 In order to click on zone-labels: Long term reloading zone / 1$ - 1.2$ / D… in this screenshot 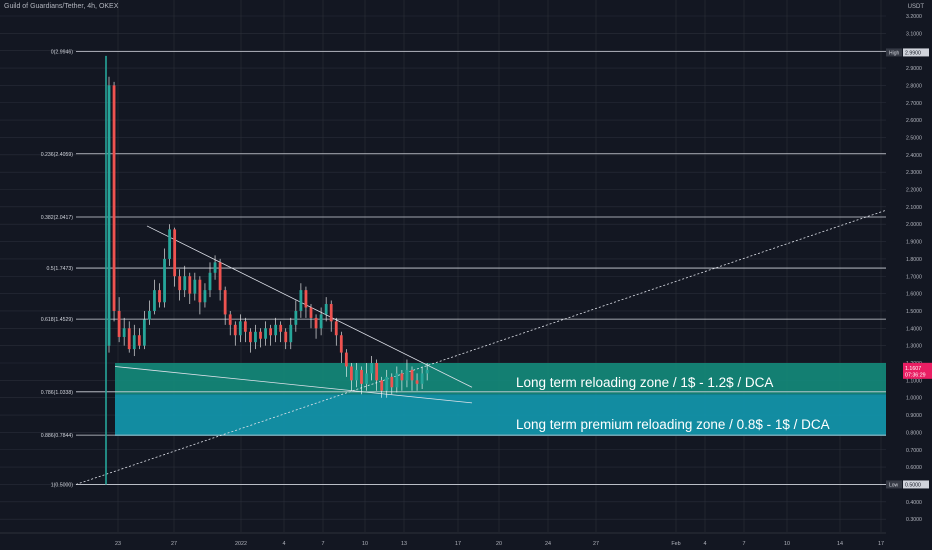, I will do `click(673, 403)`.